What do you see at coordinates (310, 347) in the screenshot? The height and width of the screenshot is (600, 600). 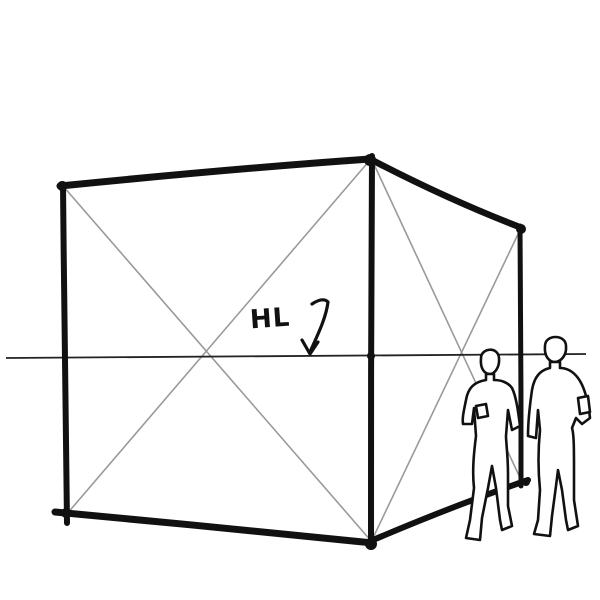 I see `arrow-head` at bounding box center [310, 347].